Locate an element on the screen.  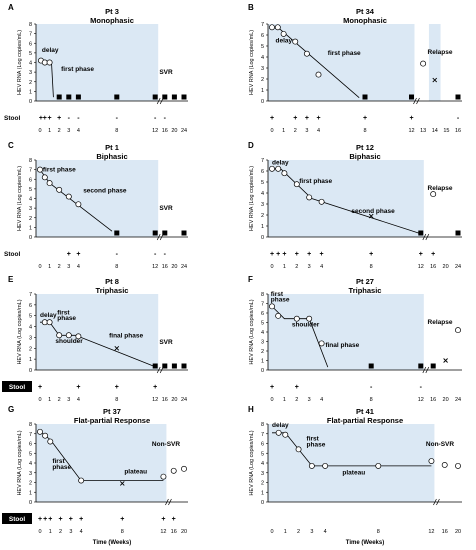
stool-label-box is located at coordinates (17, 386).